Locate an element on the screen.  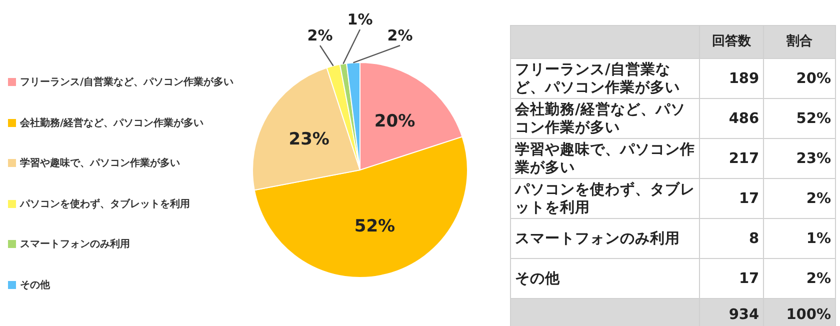
legend-label: スマートフォンのみ利用 is located at coordinates (75, 245).